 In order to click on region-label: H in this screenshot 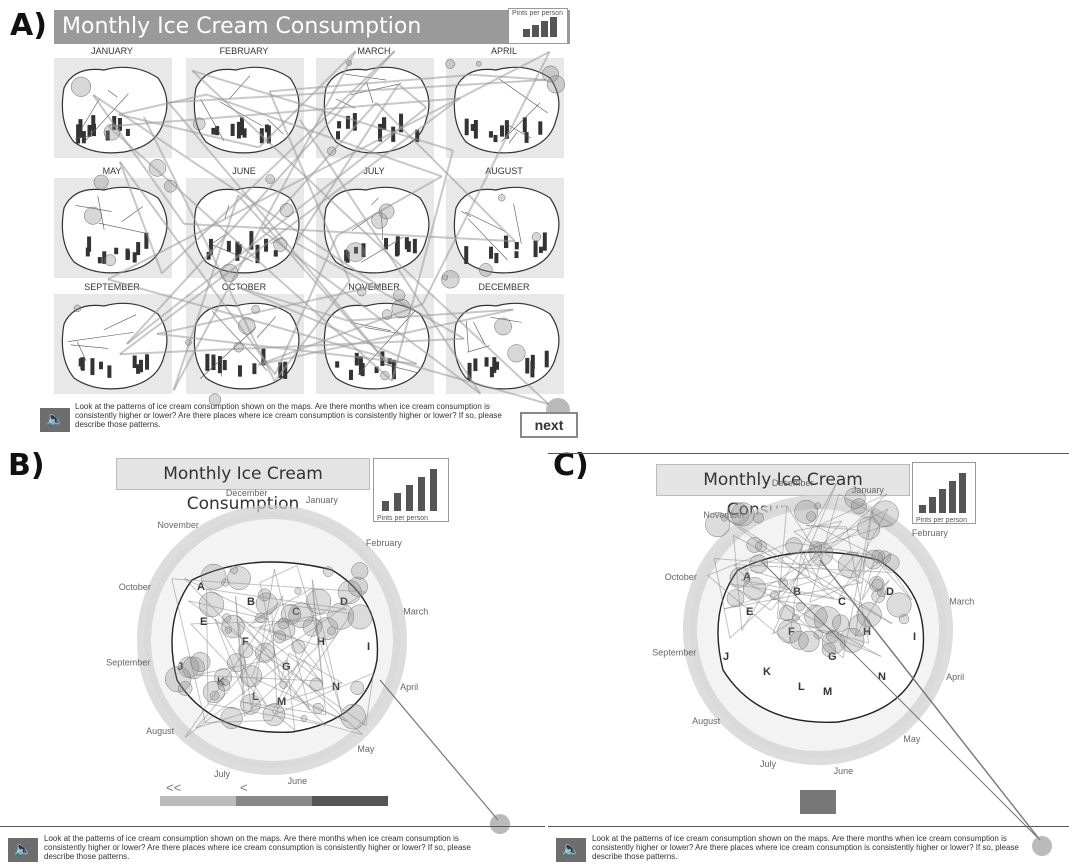, I will do `click(321, 642)`.